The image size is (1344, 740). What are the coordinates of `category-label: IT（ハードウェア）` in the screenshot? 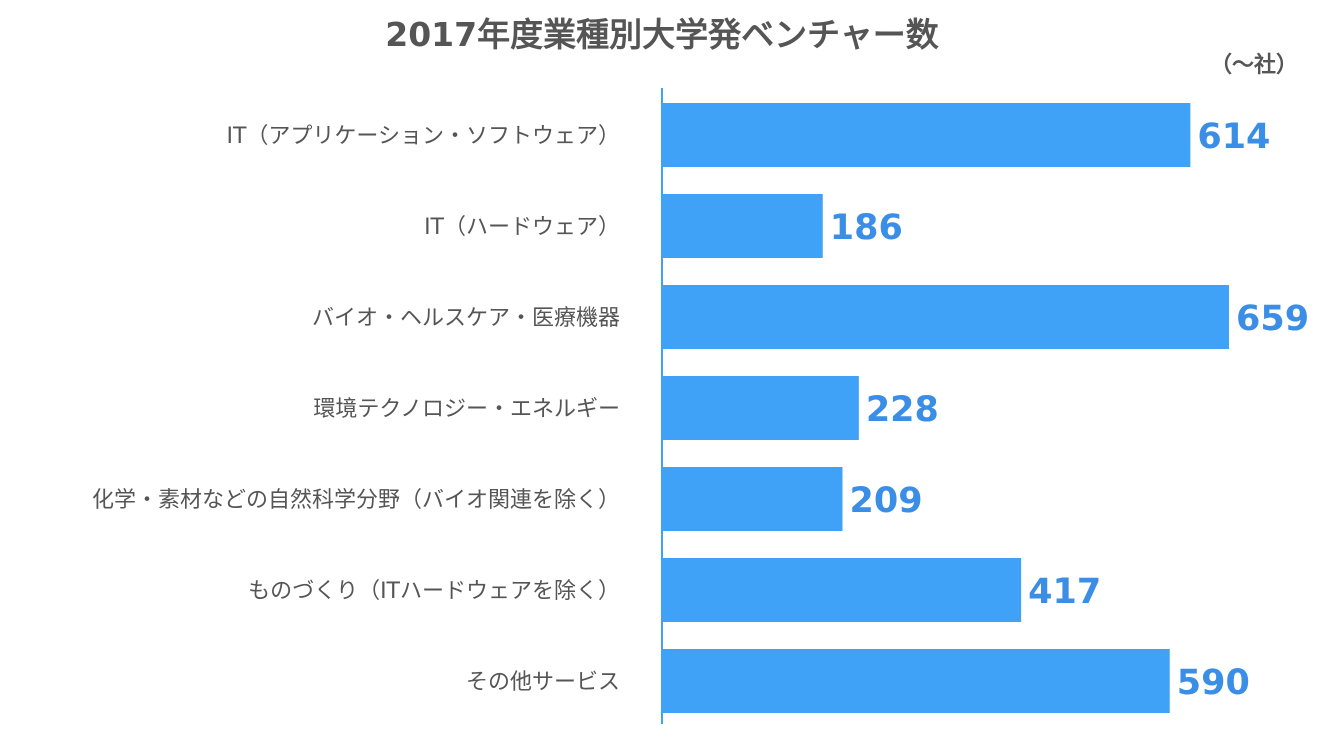 It's located at (522, 227).